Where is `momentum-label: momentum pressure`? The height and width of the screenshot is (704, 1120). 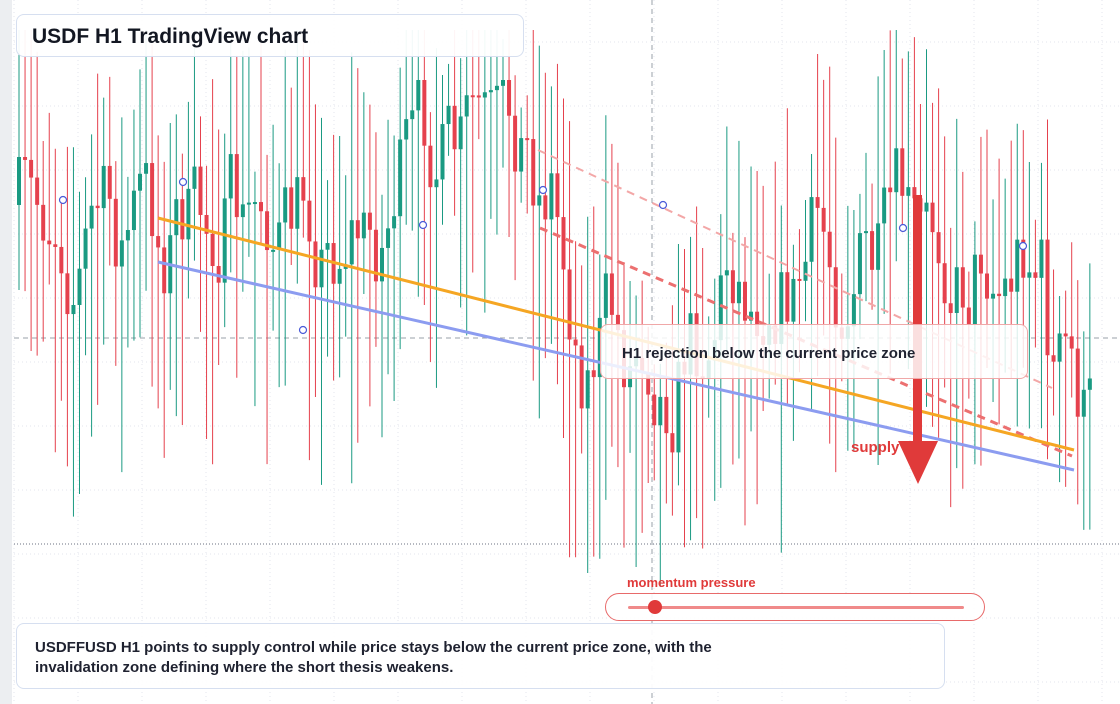
momentum-label: momentum pressure is located at coordinates (691, 582).